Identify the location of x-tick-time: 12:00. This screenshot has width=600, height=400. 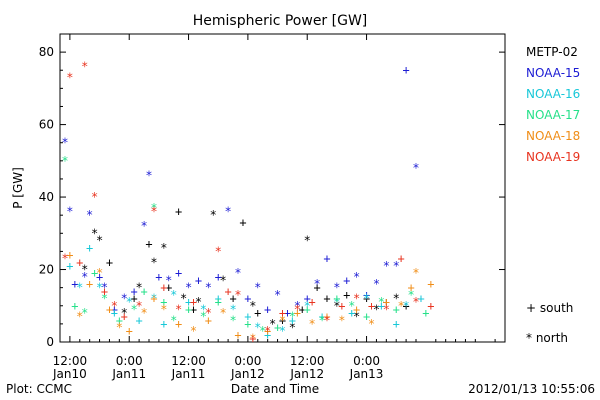
(307, 361).